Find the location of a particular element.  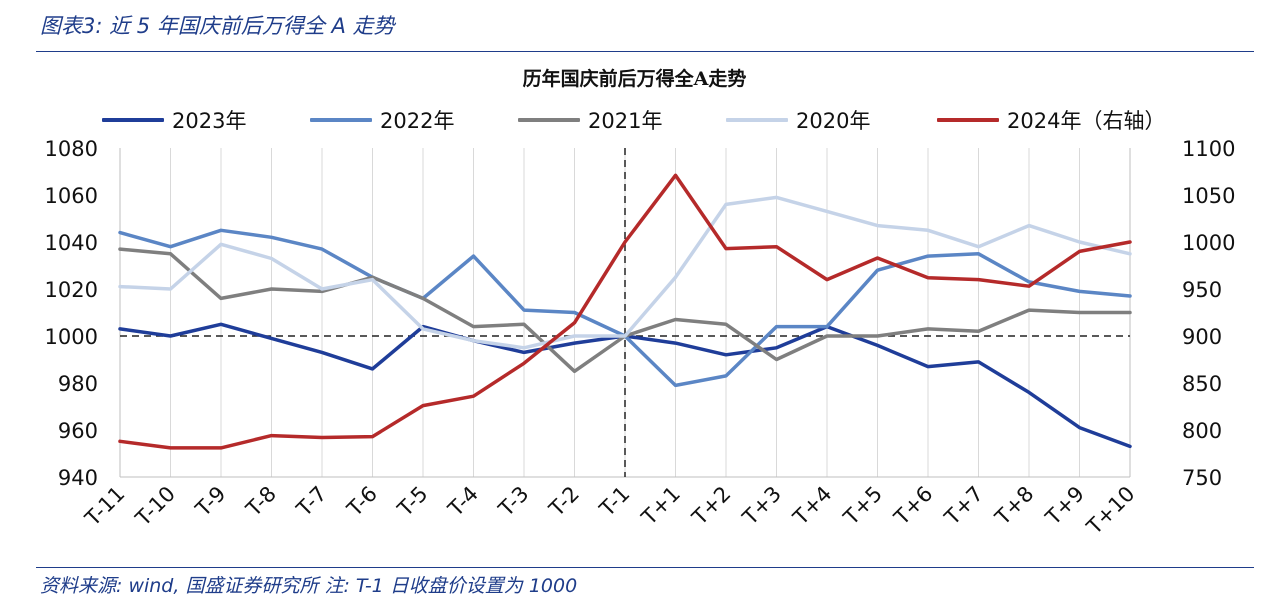

x-tick-label: T-10 is located at coordinates (155, 507).